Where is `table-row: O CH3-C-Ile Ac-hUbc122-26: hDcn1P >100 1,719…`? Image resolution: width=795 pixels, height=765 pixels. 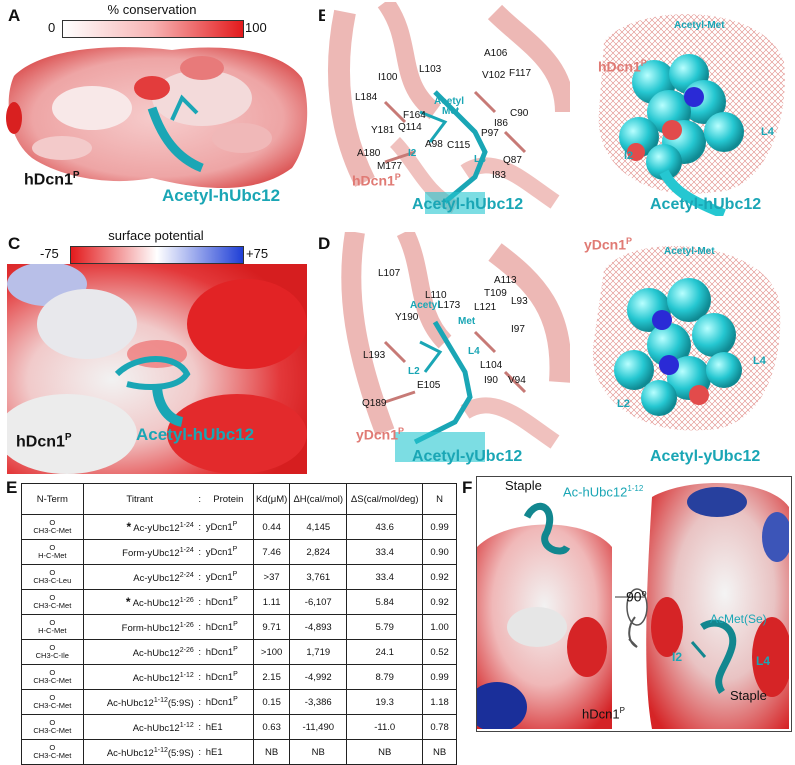
table-row: O CH3-C-Ile Ac-hUbc122-26: hDcn1P >100 1,719… is located at coordinates (239, 652).